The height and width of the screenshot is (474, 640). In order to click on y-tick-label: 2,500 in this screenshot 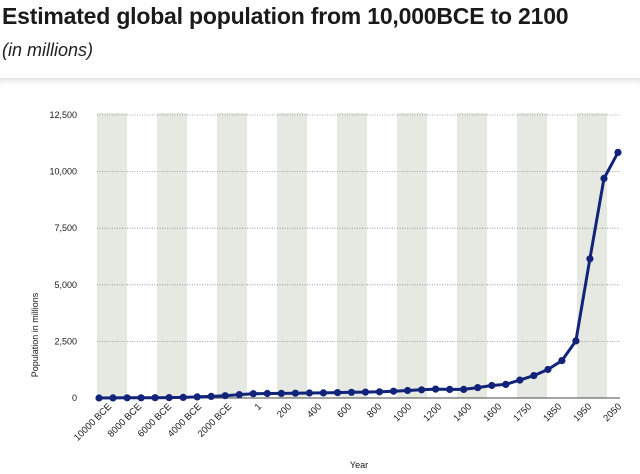, I will do `click(65, 341)`.